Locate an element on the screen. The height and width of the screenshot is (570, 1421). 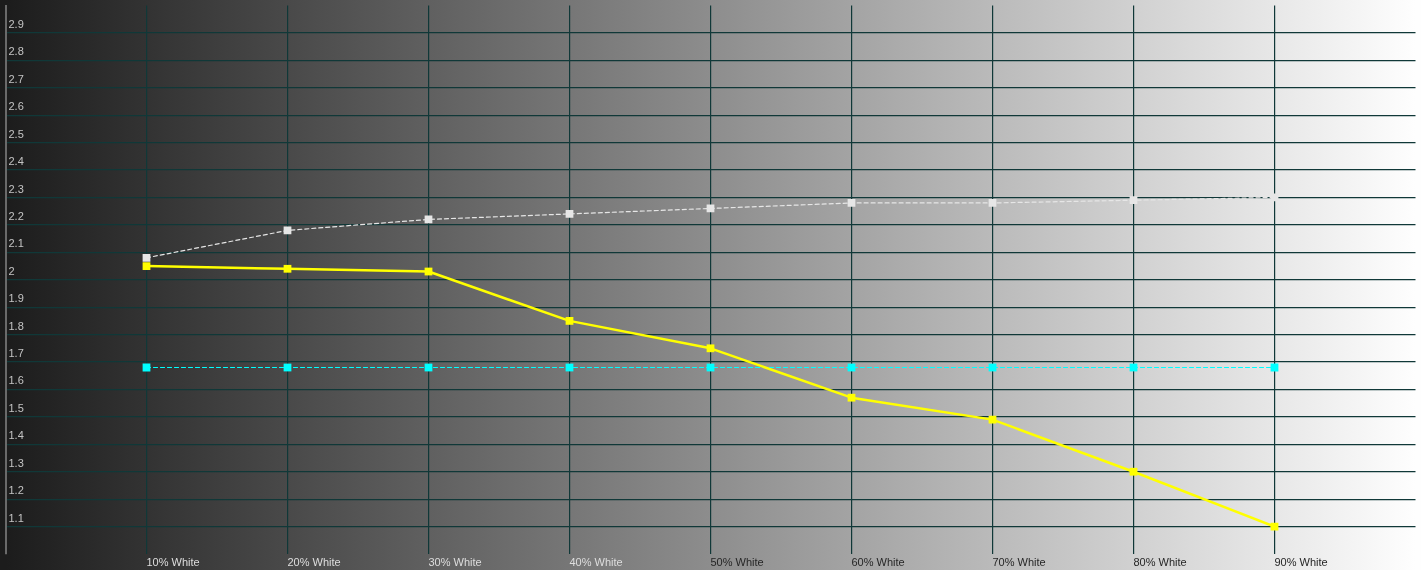
y-tick-label: 1.5 is located at coordinates (16, 407).